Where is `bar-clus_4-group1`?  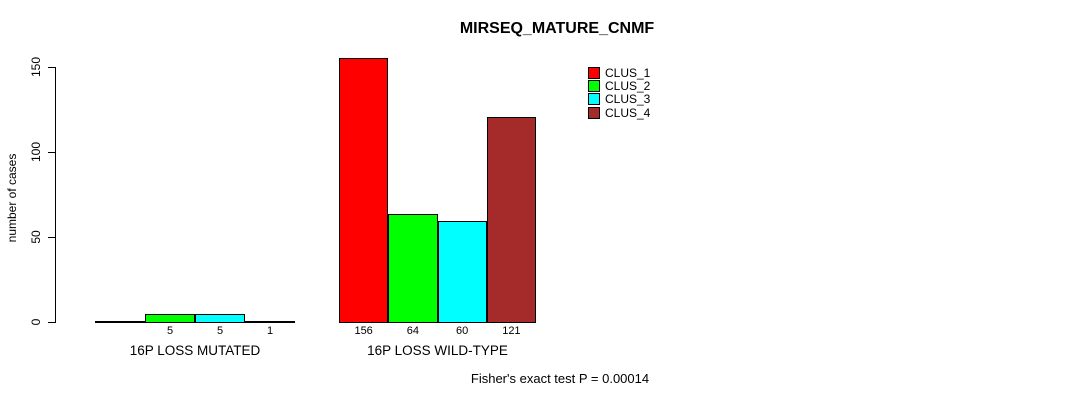
bar-clus_4-group1 is located at coordinates (270, 322).